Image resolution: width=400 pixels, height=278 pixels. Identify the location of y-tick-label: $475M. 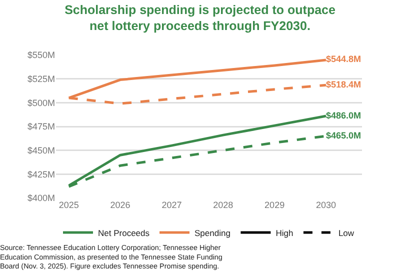
(41, 127).